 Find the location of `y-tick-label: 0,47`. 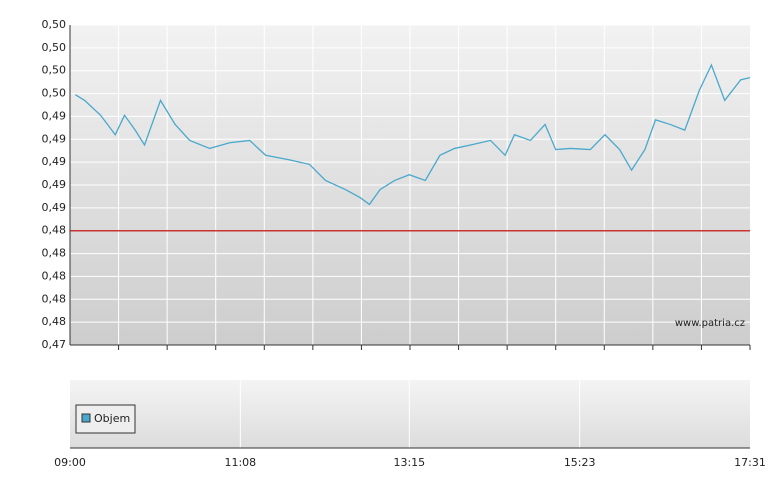

y-tick-label: 0,47 is located at coordinates (54, 344).